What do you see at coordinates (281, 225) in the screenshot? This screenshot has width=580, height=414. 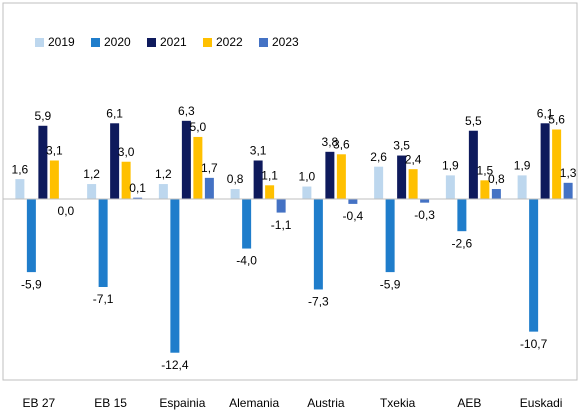 I see `data-label: -1,1` at bounding box center [281, 225].